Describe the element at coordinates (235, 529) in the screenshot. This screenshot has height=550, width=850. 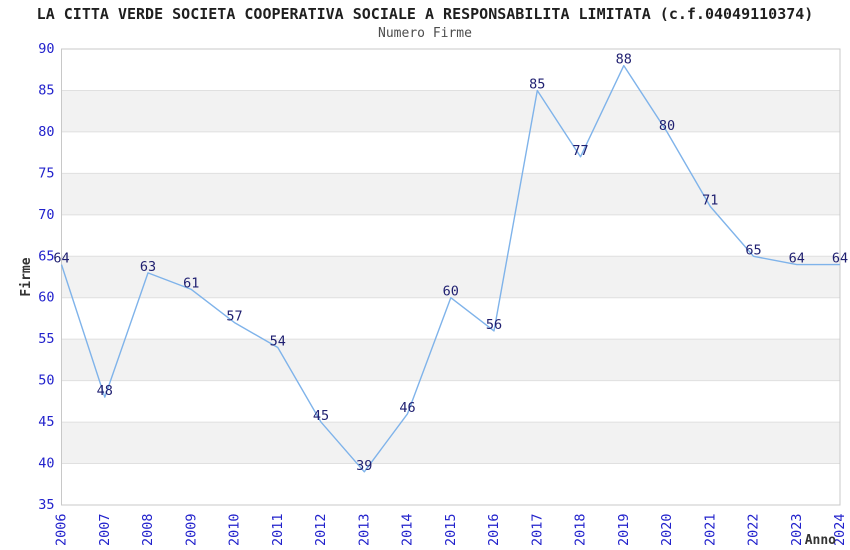
I see `x-tick-label: 2010` at that location.